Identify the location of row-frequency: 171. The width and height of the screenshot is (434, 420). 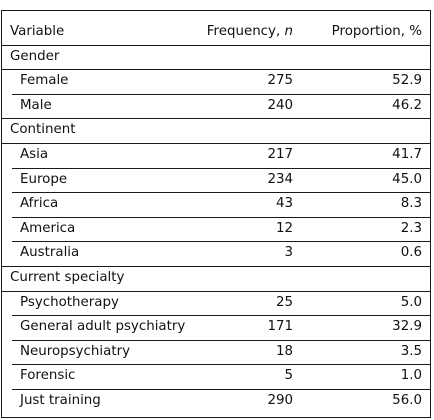
(280, 327).